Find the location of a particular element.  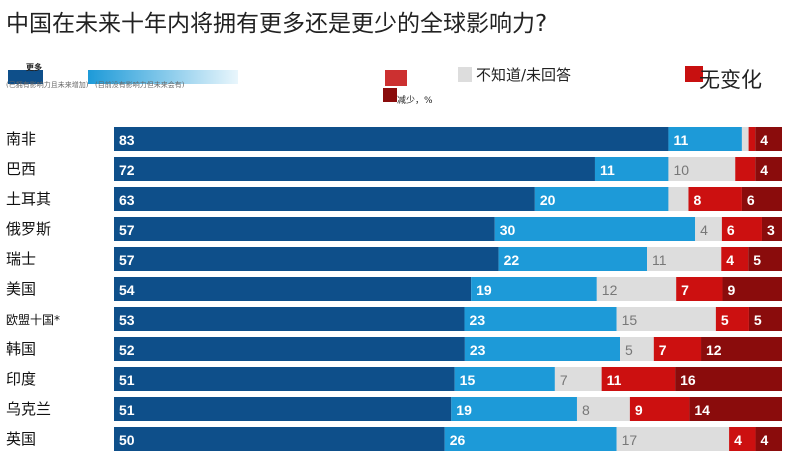

category-label: 瑞士 is located at coordinates (21, 259).